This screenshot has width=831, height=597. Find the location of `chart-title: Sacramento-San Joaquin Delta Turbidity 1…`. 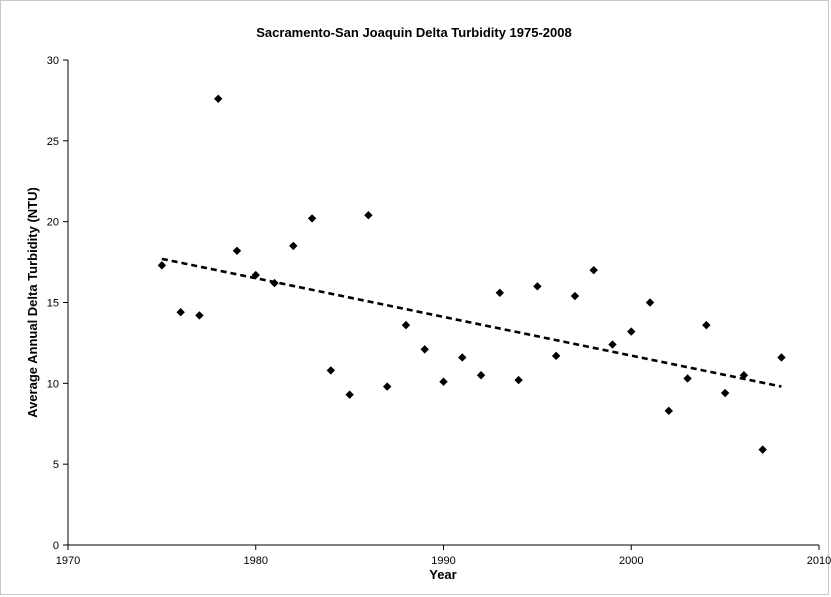

chart-title: Sacramento-San Joaquin Delta Turbidity 1… is located at coordinates (413, 32).